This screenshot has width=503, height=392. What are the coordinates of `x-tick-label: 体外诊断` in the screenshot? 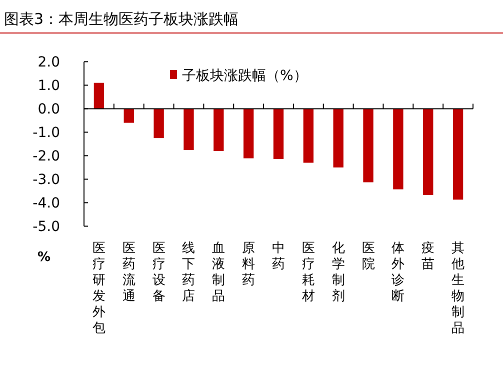 It's located at (398, 271).